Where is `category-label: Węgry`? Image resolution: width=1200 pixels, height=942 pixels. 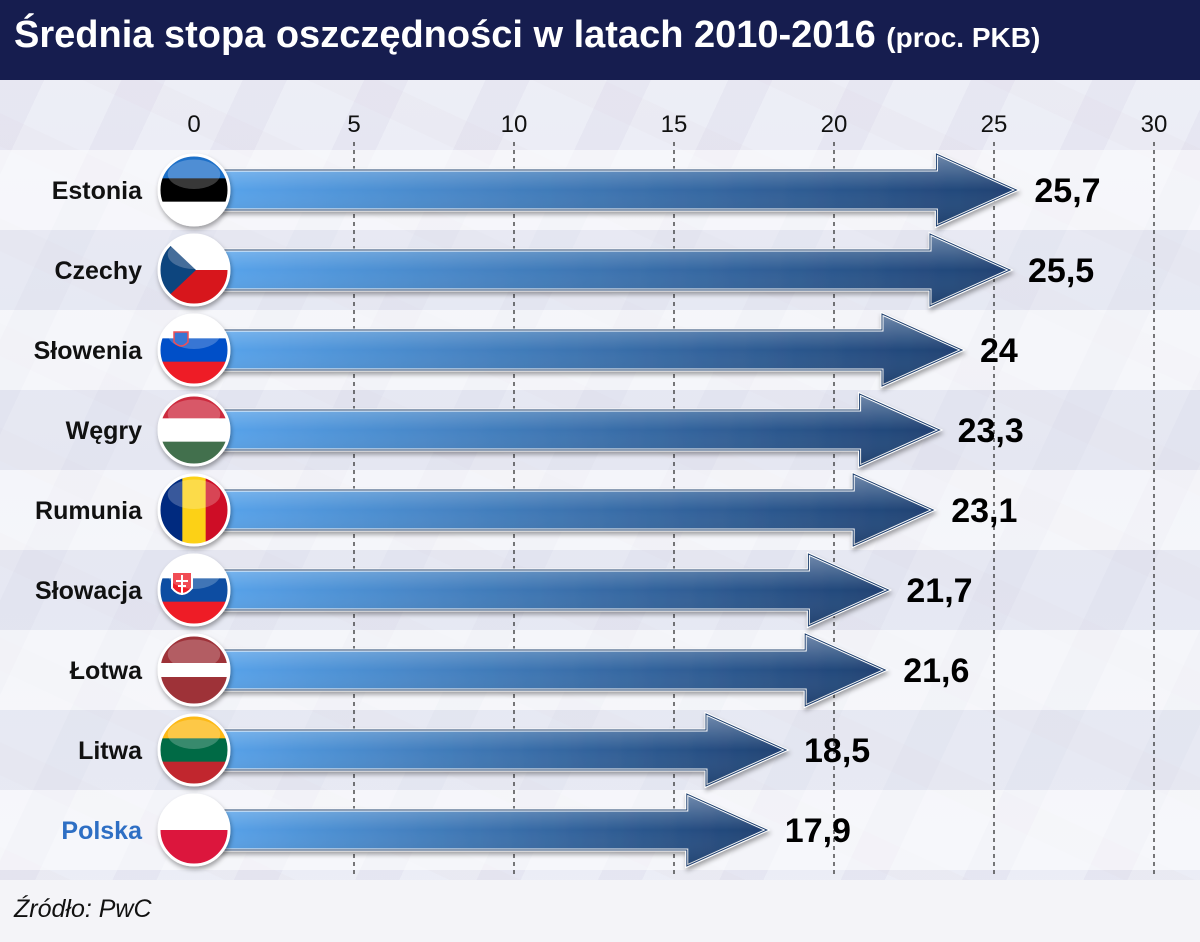 category-label: Węgry is located at coordinates (104, 431).